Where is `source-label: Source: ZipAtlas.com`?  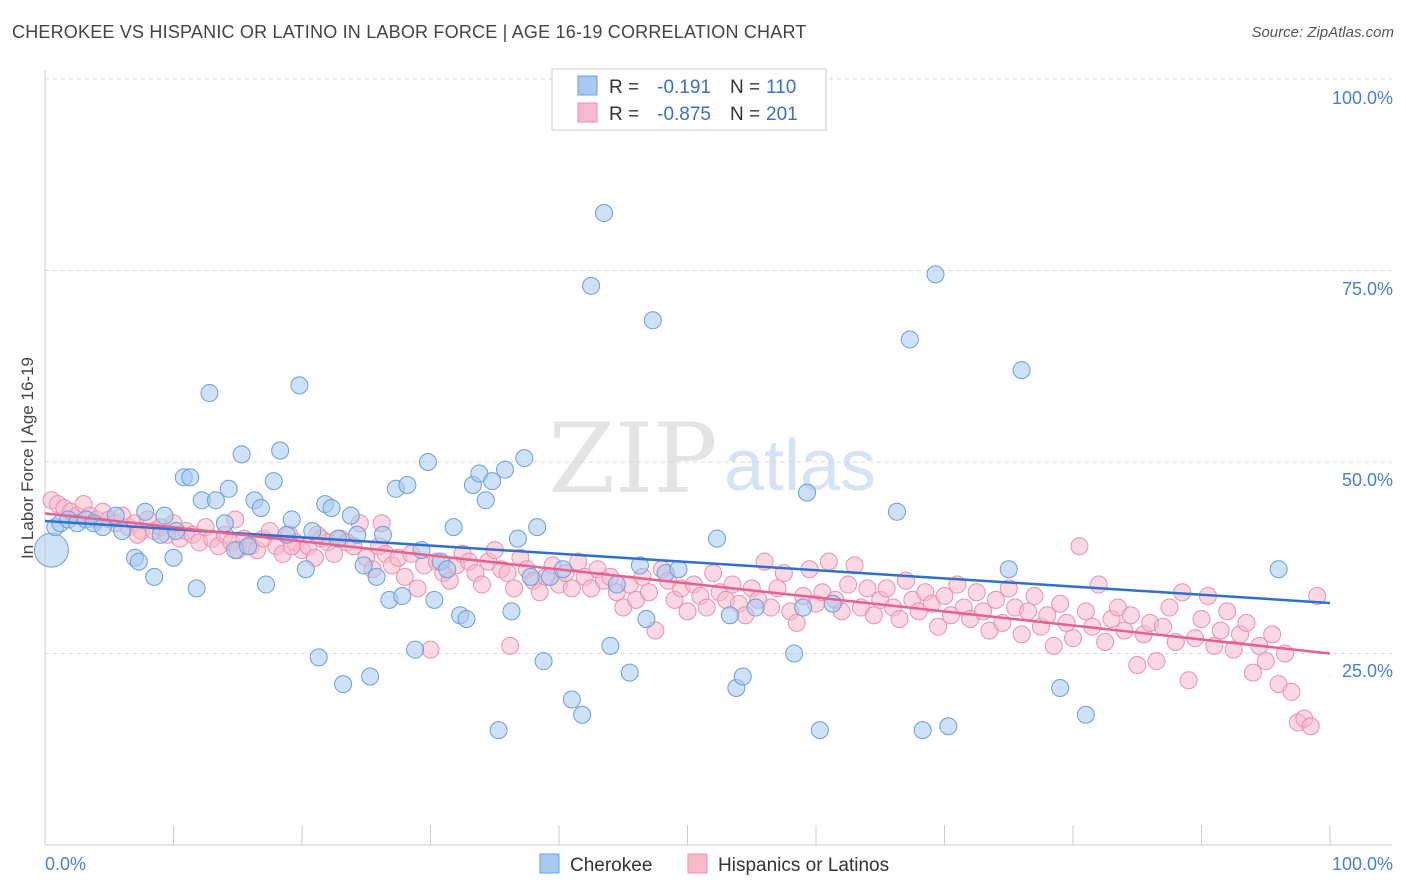
source-label: Source: ZipAtlas.com is located at coordinates (1322, 32).